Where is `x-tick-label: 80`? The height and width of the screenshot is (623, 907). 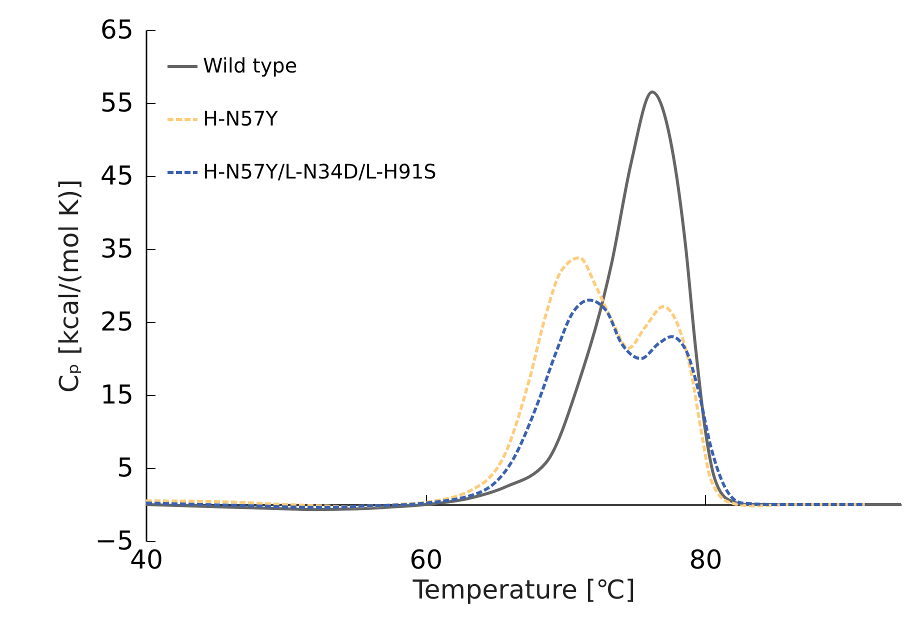 x-tick-label: 80 is located at coordinates (705, 561).